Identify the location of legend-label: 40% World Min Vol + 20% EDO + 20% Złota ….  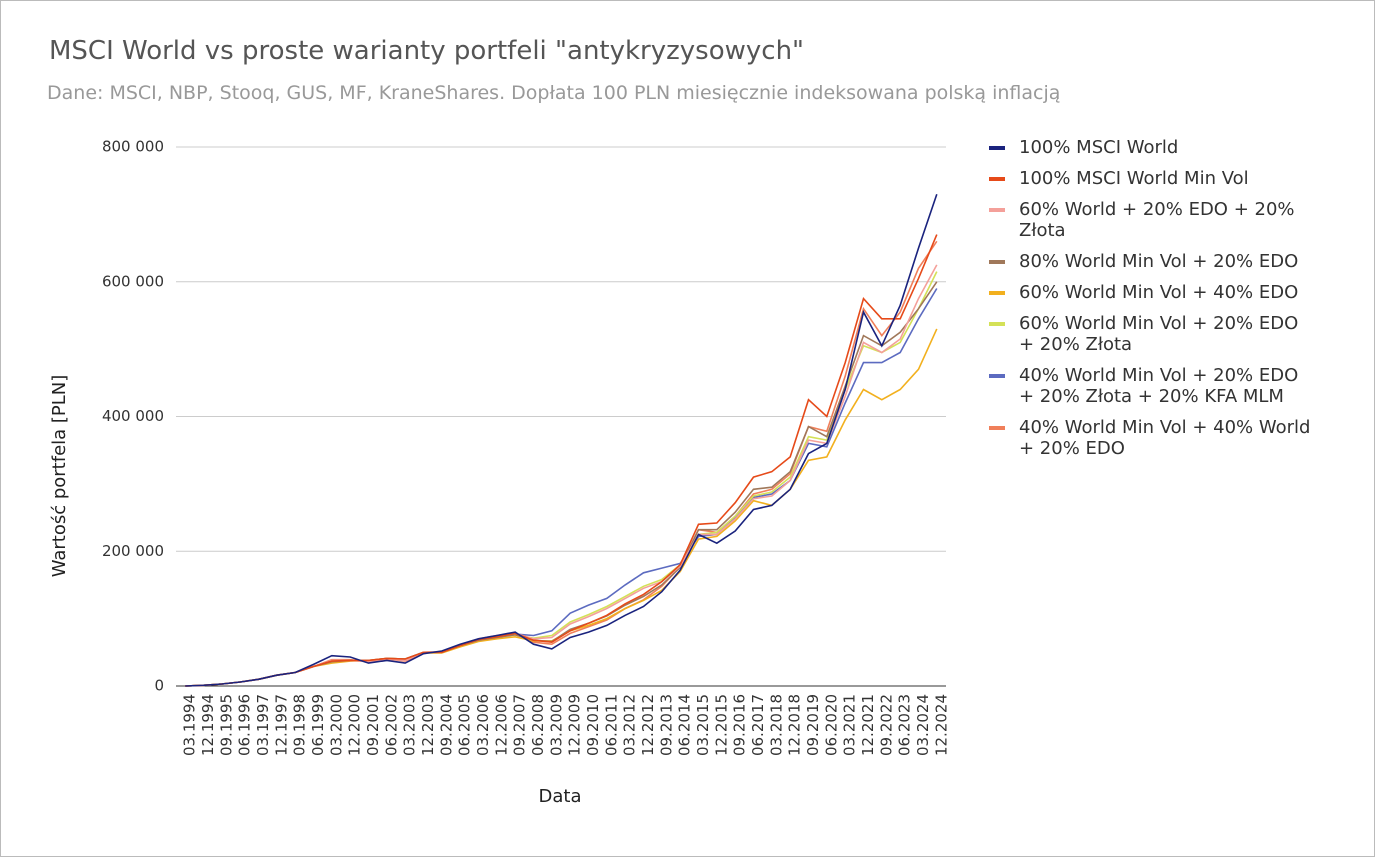
(1159, 386).